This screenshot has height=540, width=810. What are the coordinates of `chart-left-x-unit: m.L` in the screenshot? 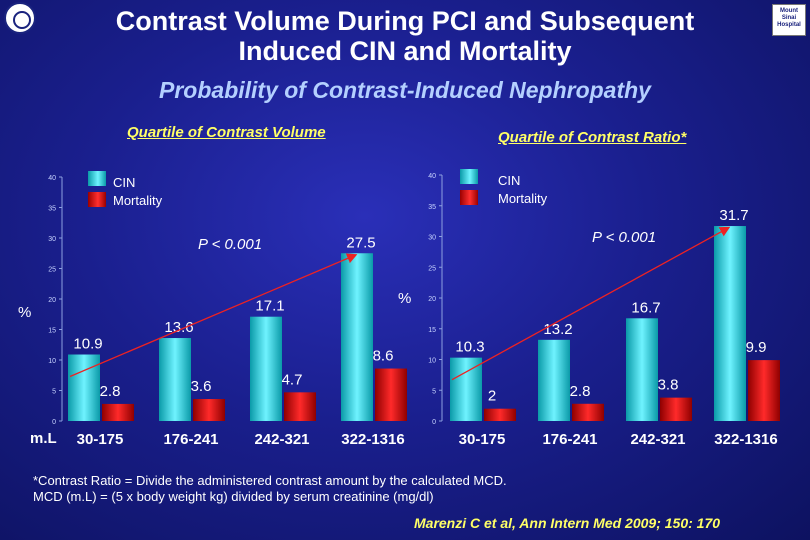 It's located at (43, 438).